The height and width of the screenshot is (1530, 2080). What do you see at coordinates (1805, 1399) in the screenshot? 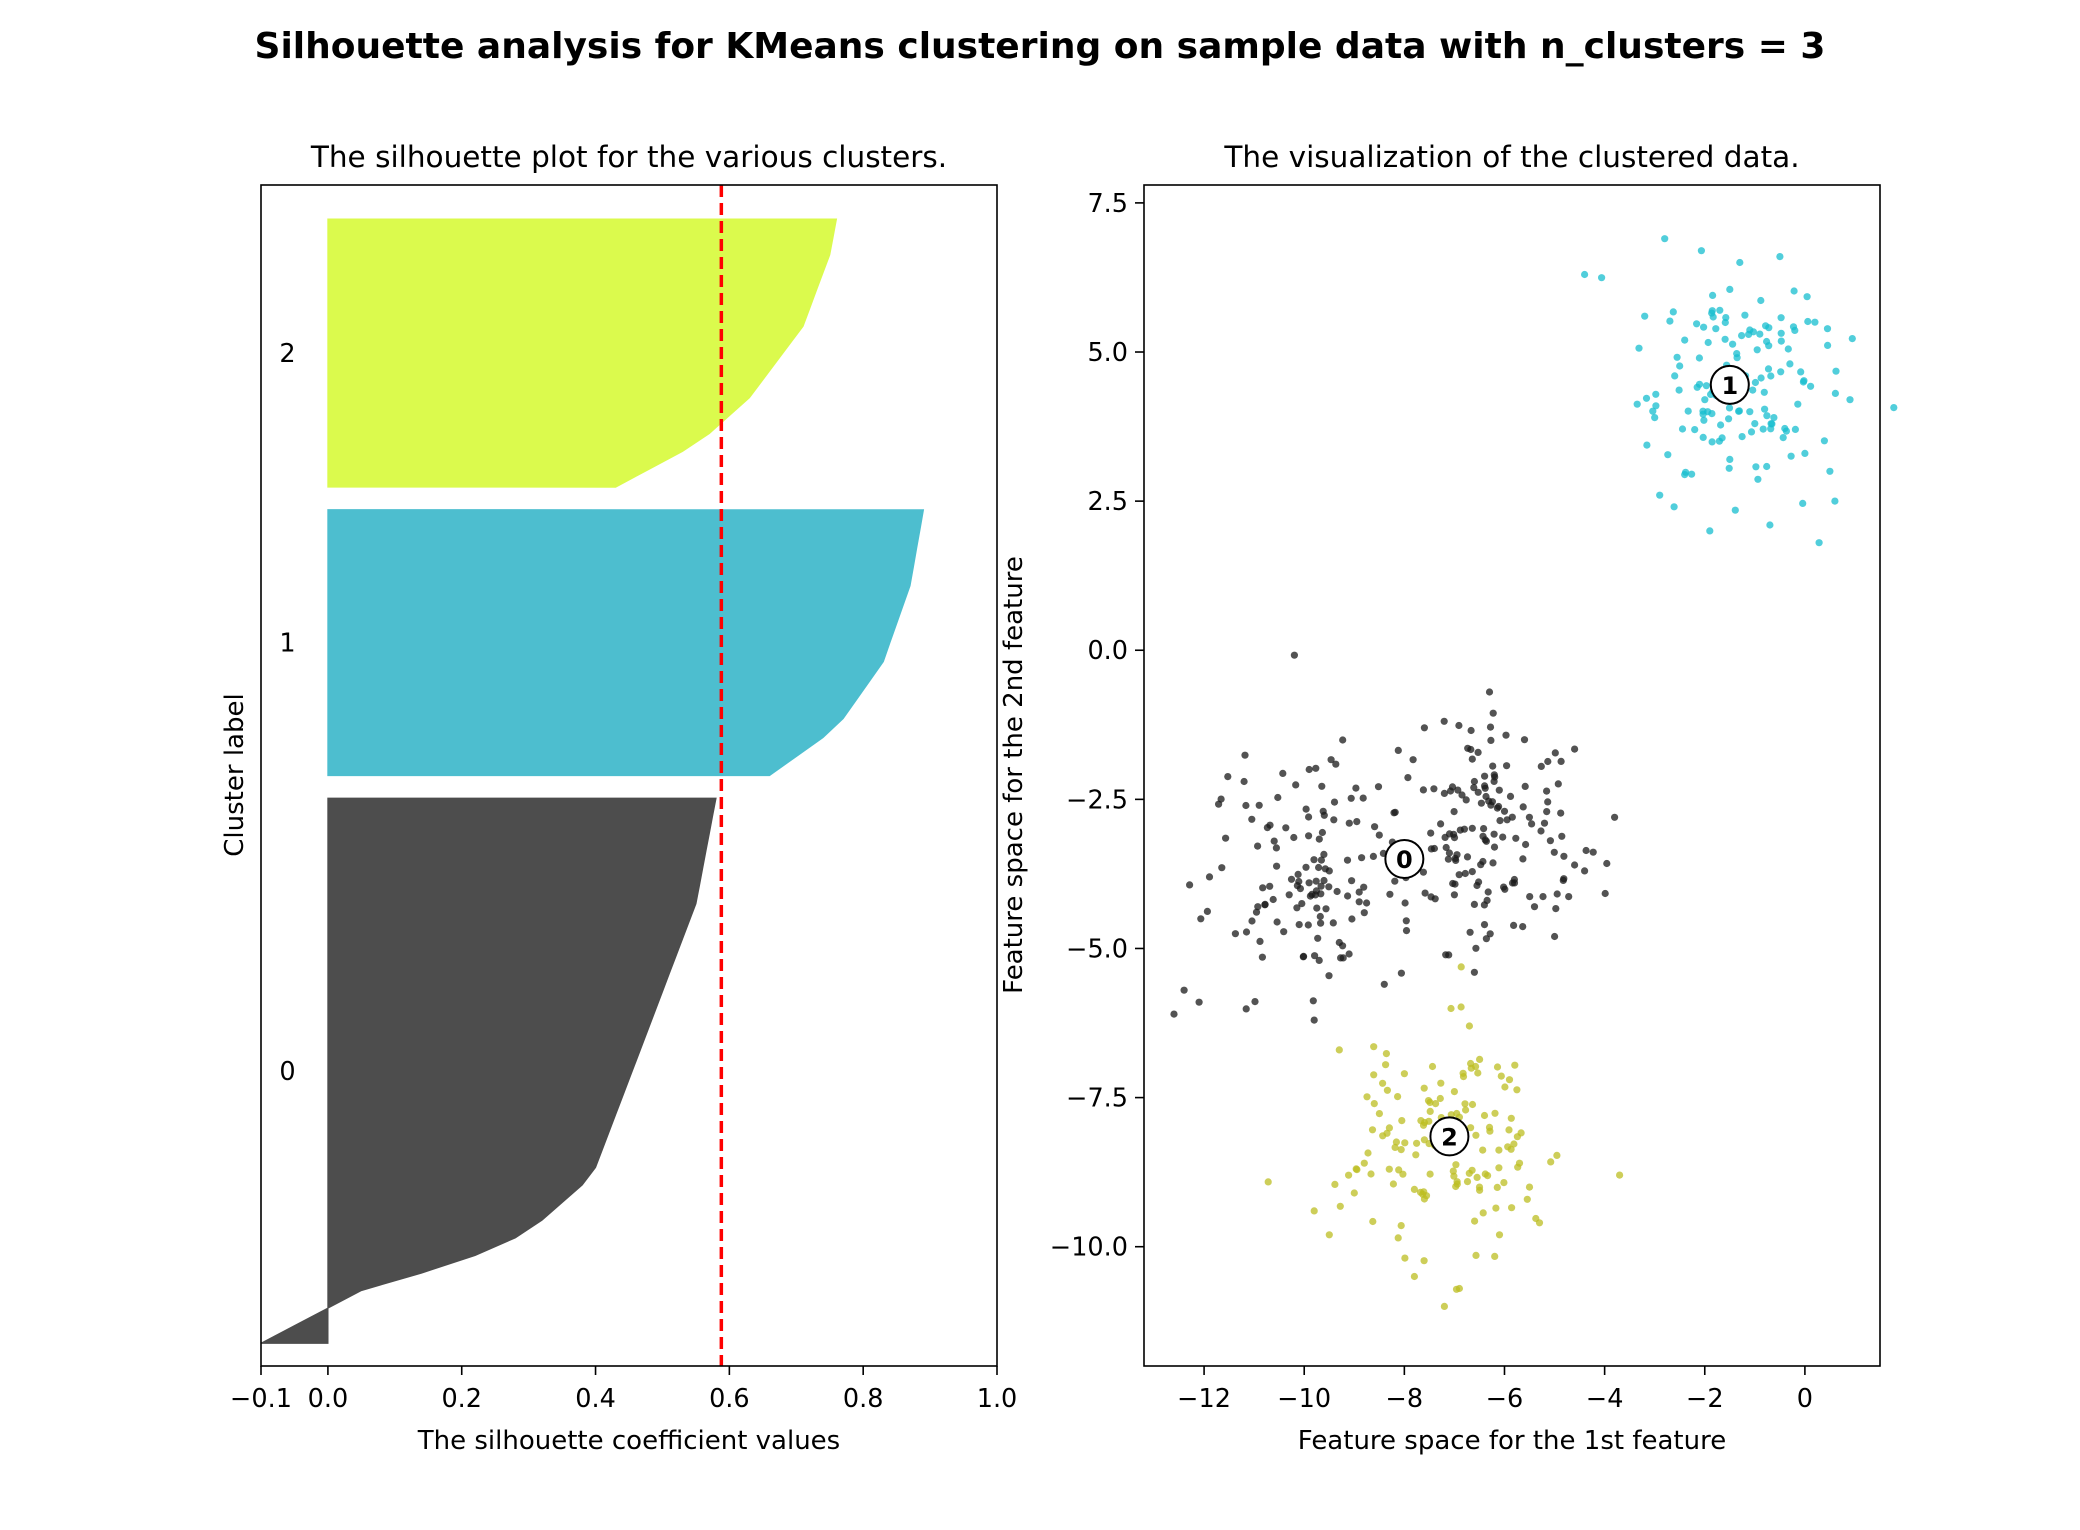
I see `scatter-x-tick-label: 0` at bounding box center [1805, 1399].